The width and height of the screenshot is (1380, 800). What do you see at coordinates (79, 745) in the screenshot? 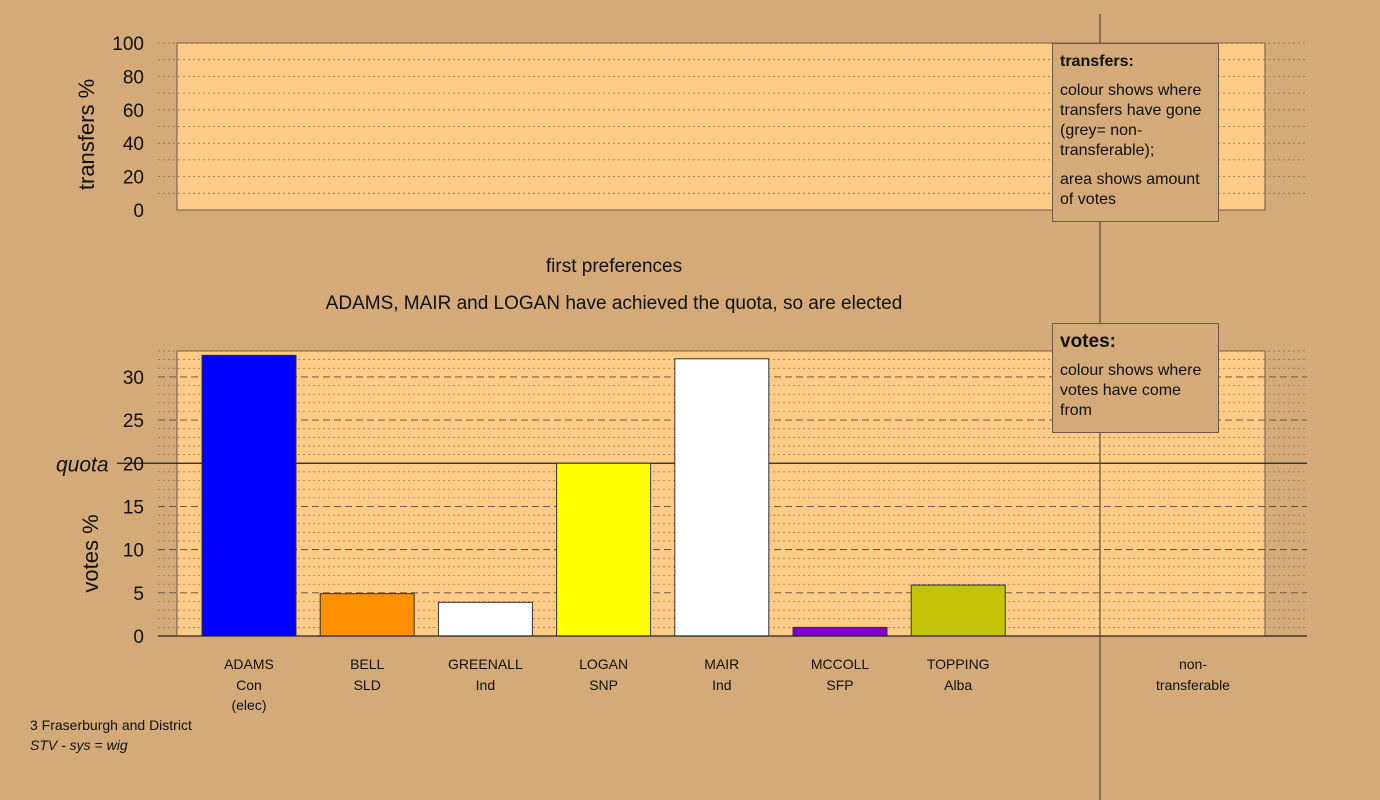
I see `footer-system: STV - sys = wig` at bounding box center [79, 745].